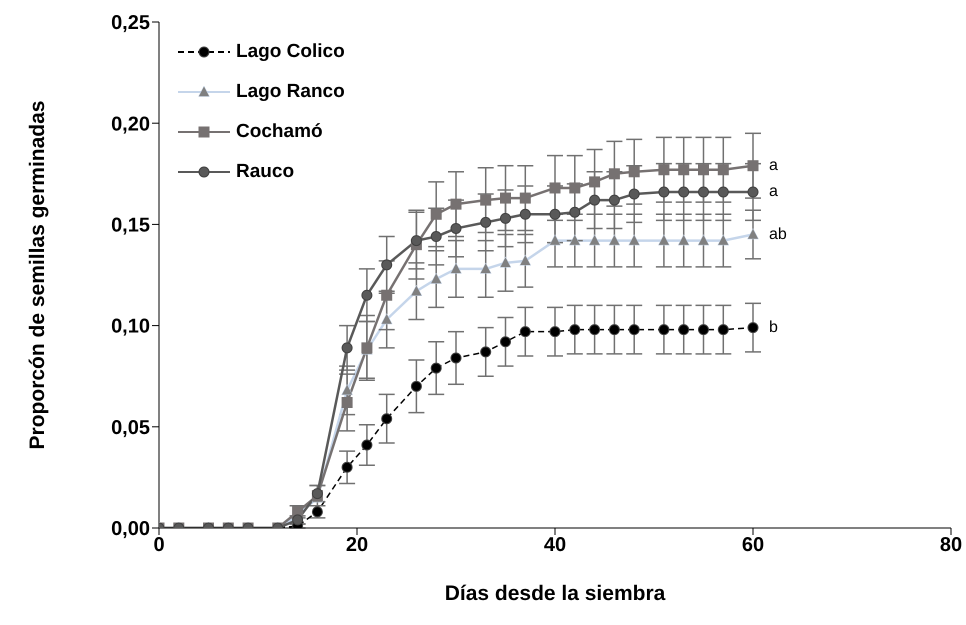  Describe the element at coordinates (130, 225) in the screenshot. I see `y-tick-label: 0,15` at that location.